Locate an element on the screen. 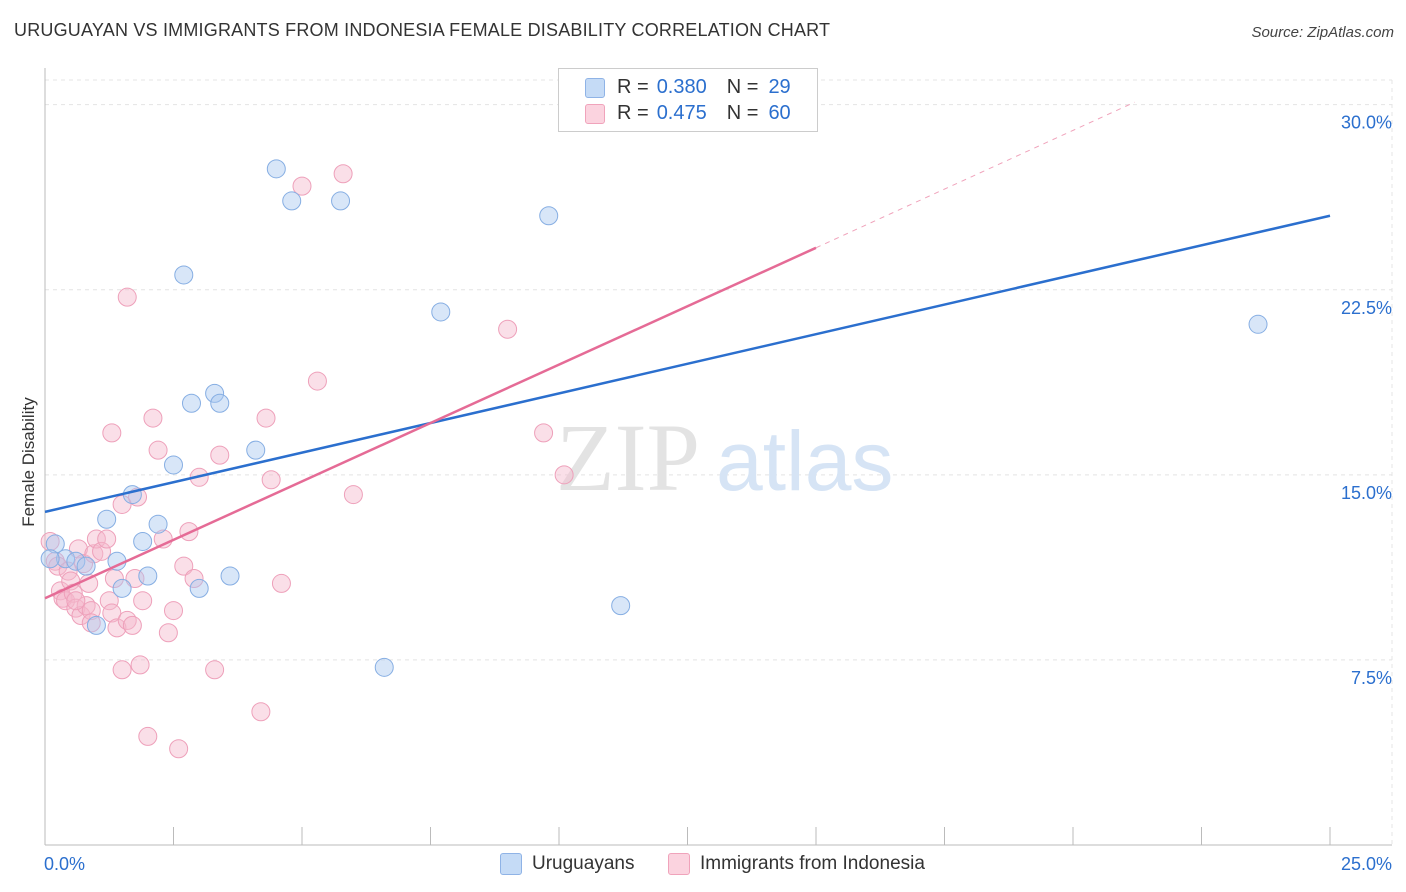 The image size is (1406, 892). legend-n-value: 60 is located at coordinates (779, 112).